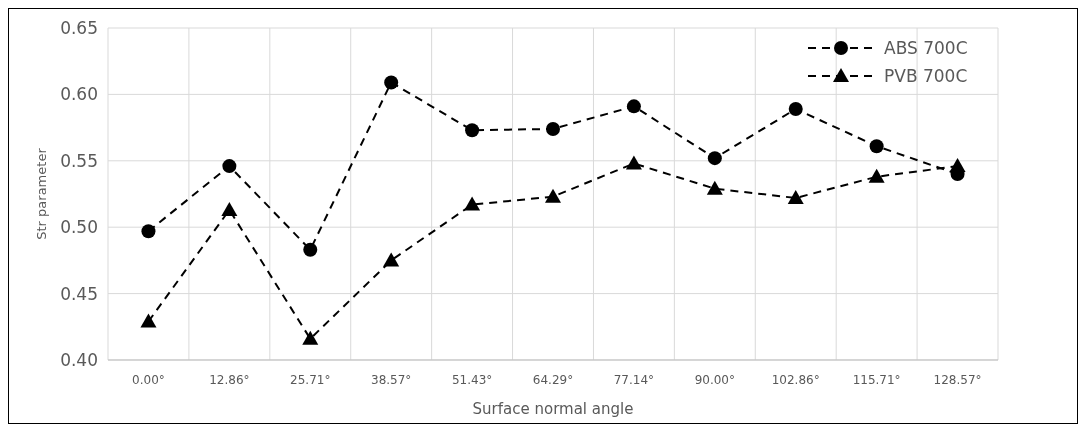  Describe the element at coordinates (148, 380) in the screenshot. I see `x-tick-label: 0.00°` at that location.